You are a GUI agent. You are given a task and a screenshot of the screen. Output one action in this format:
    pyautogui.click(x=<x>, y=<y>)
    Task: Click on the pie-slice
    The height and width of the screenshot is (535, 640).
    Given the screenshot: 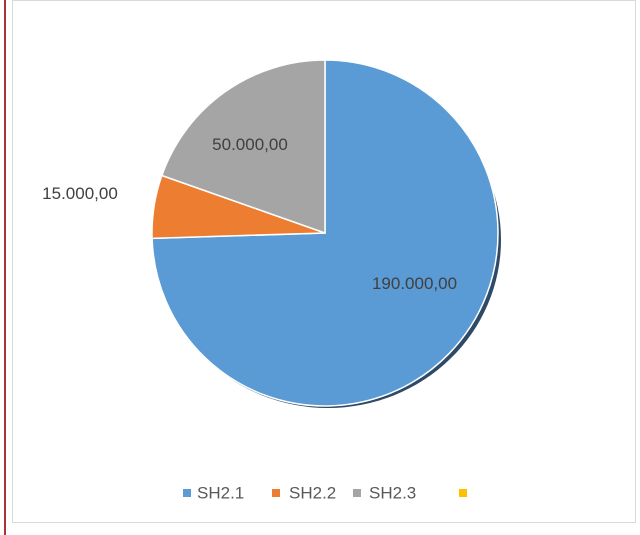 What is the action you would take?
    pyautogui.click(x=243, y=147)
    